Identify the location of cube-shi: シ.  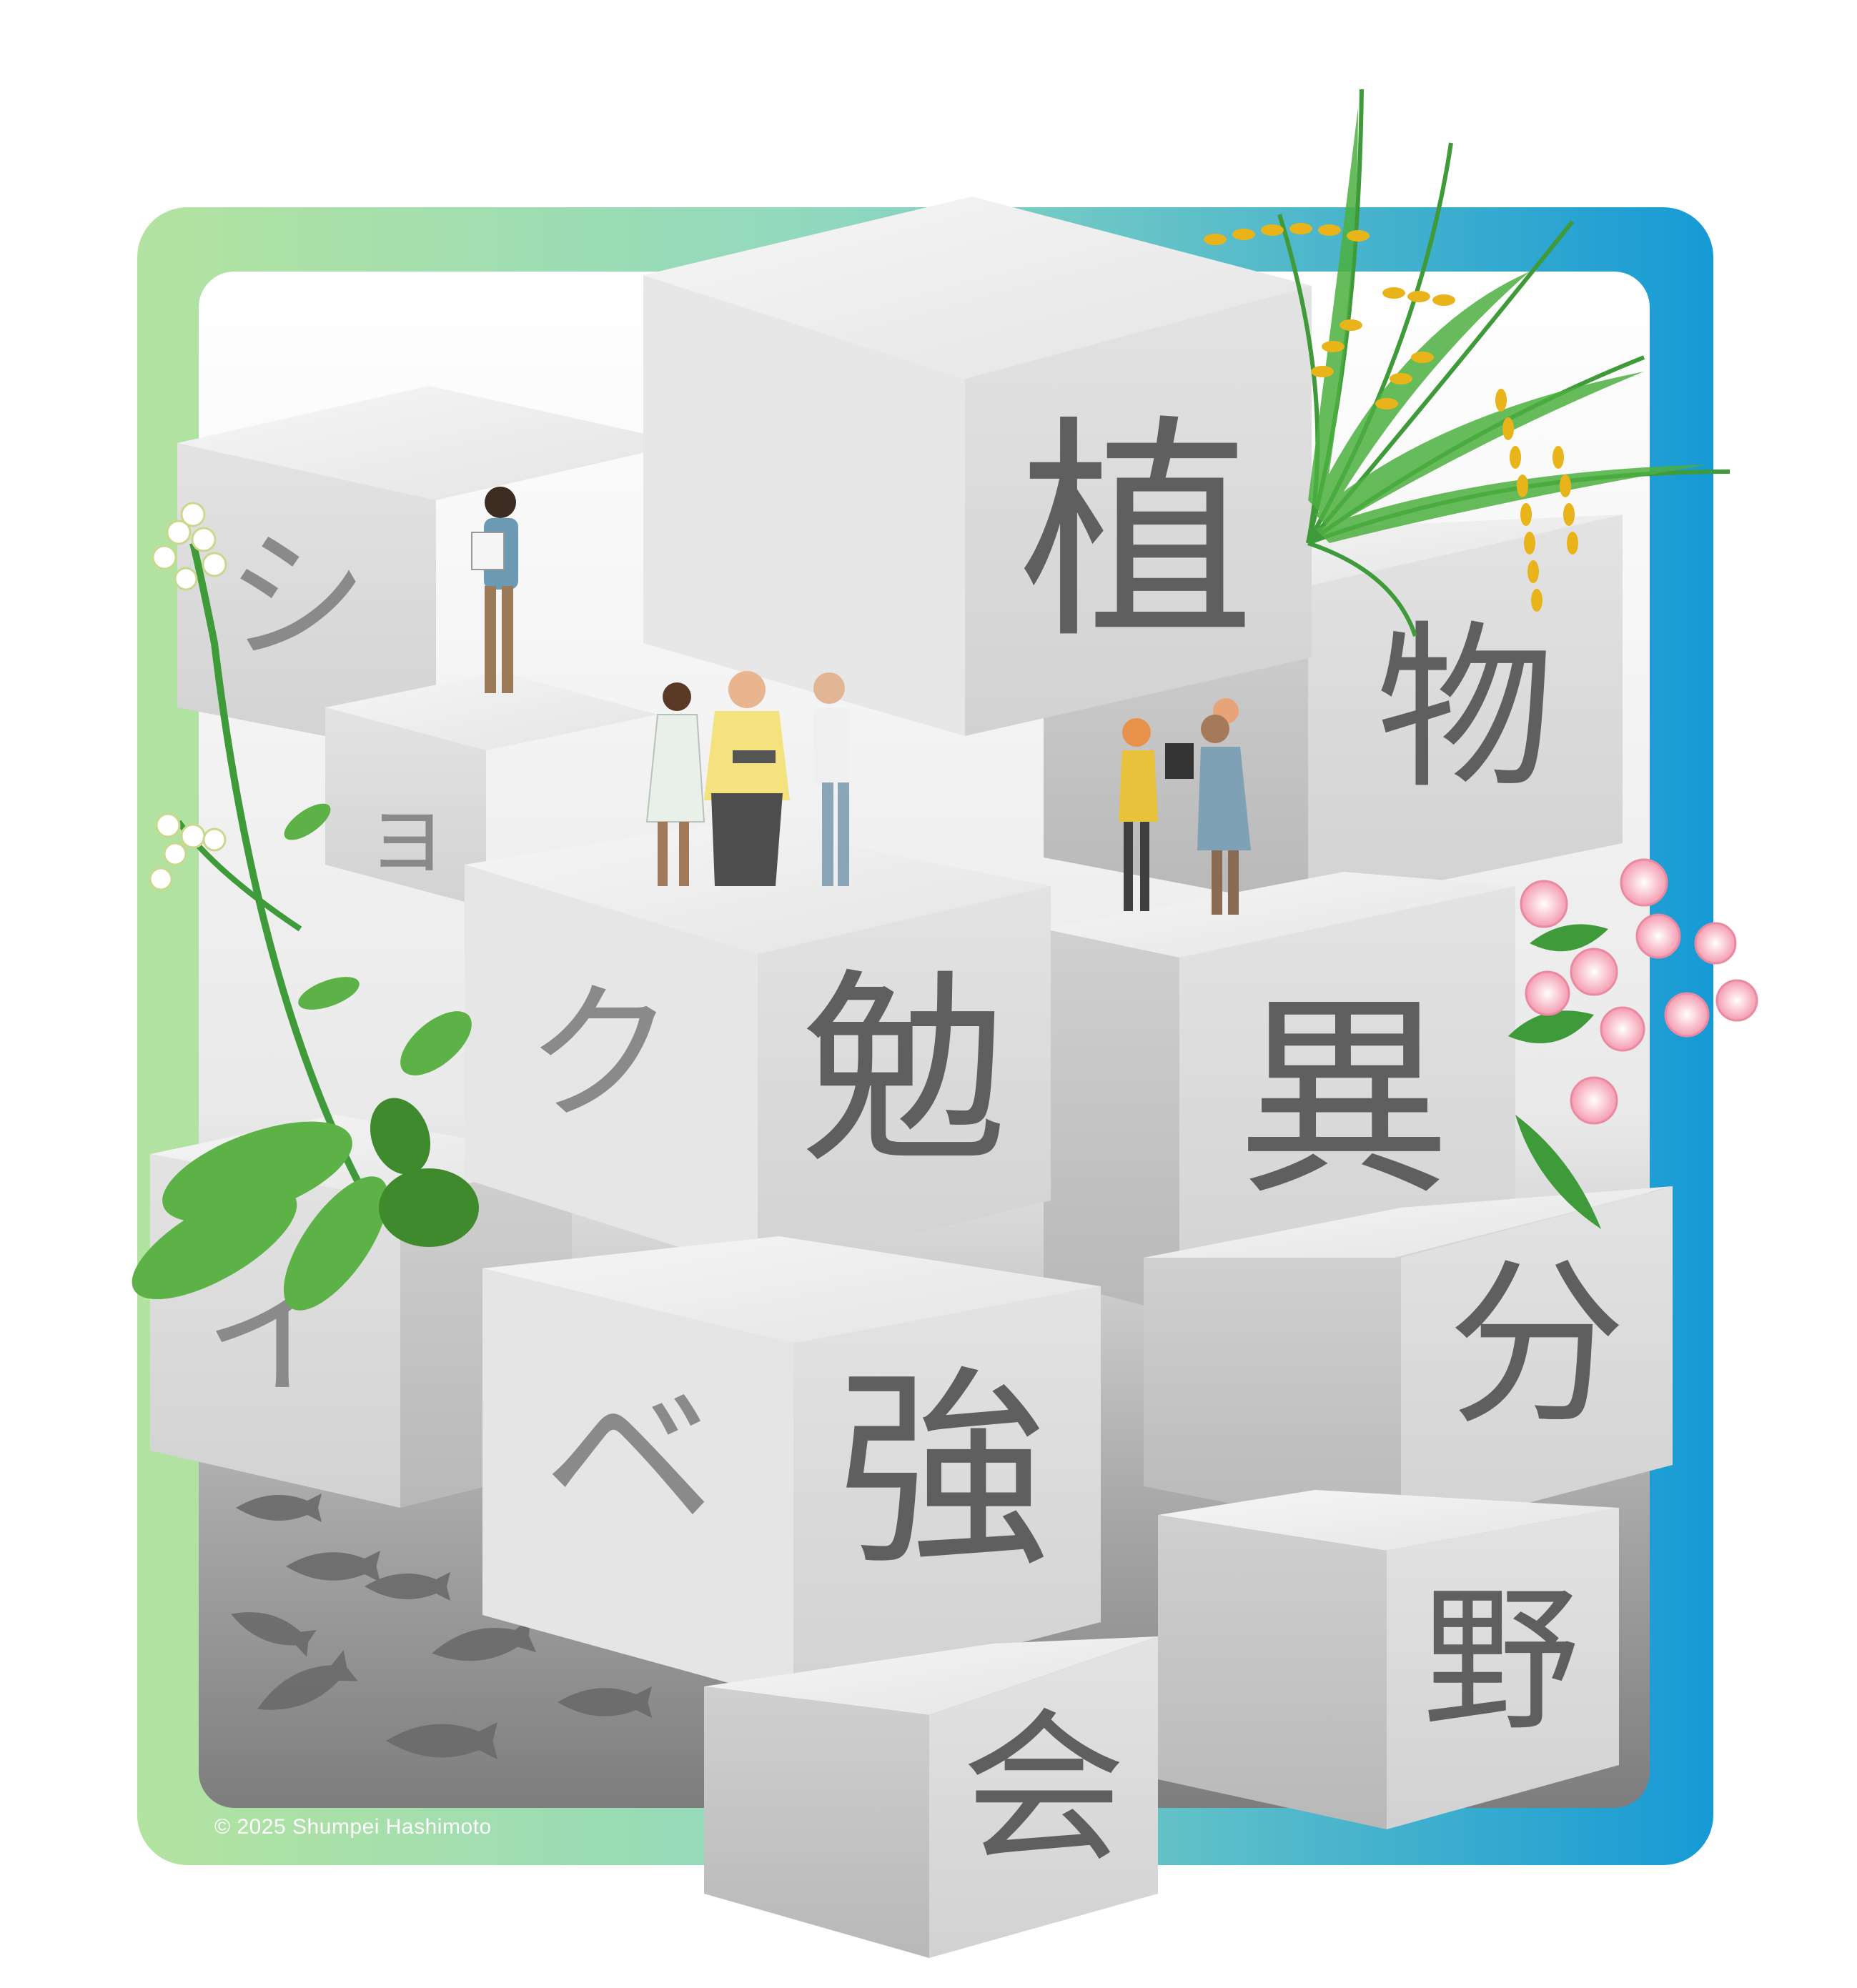
(431, 571).